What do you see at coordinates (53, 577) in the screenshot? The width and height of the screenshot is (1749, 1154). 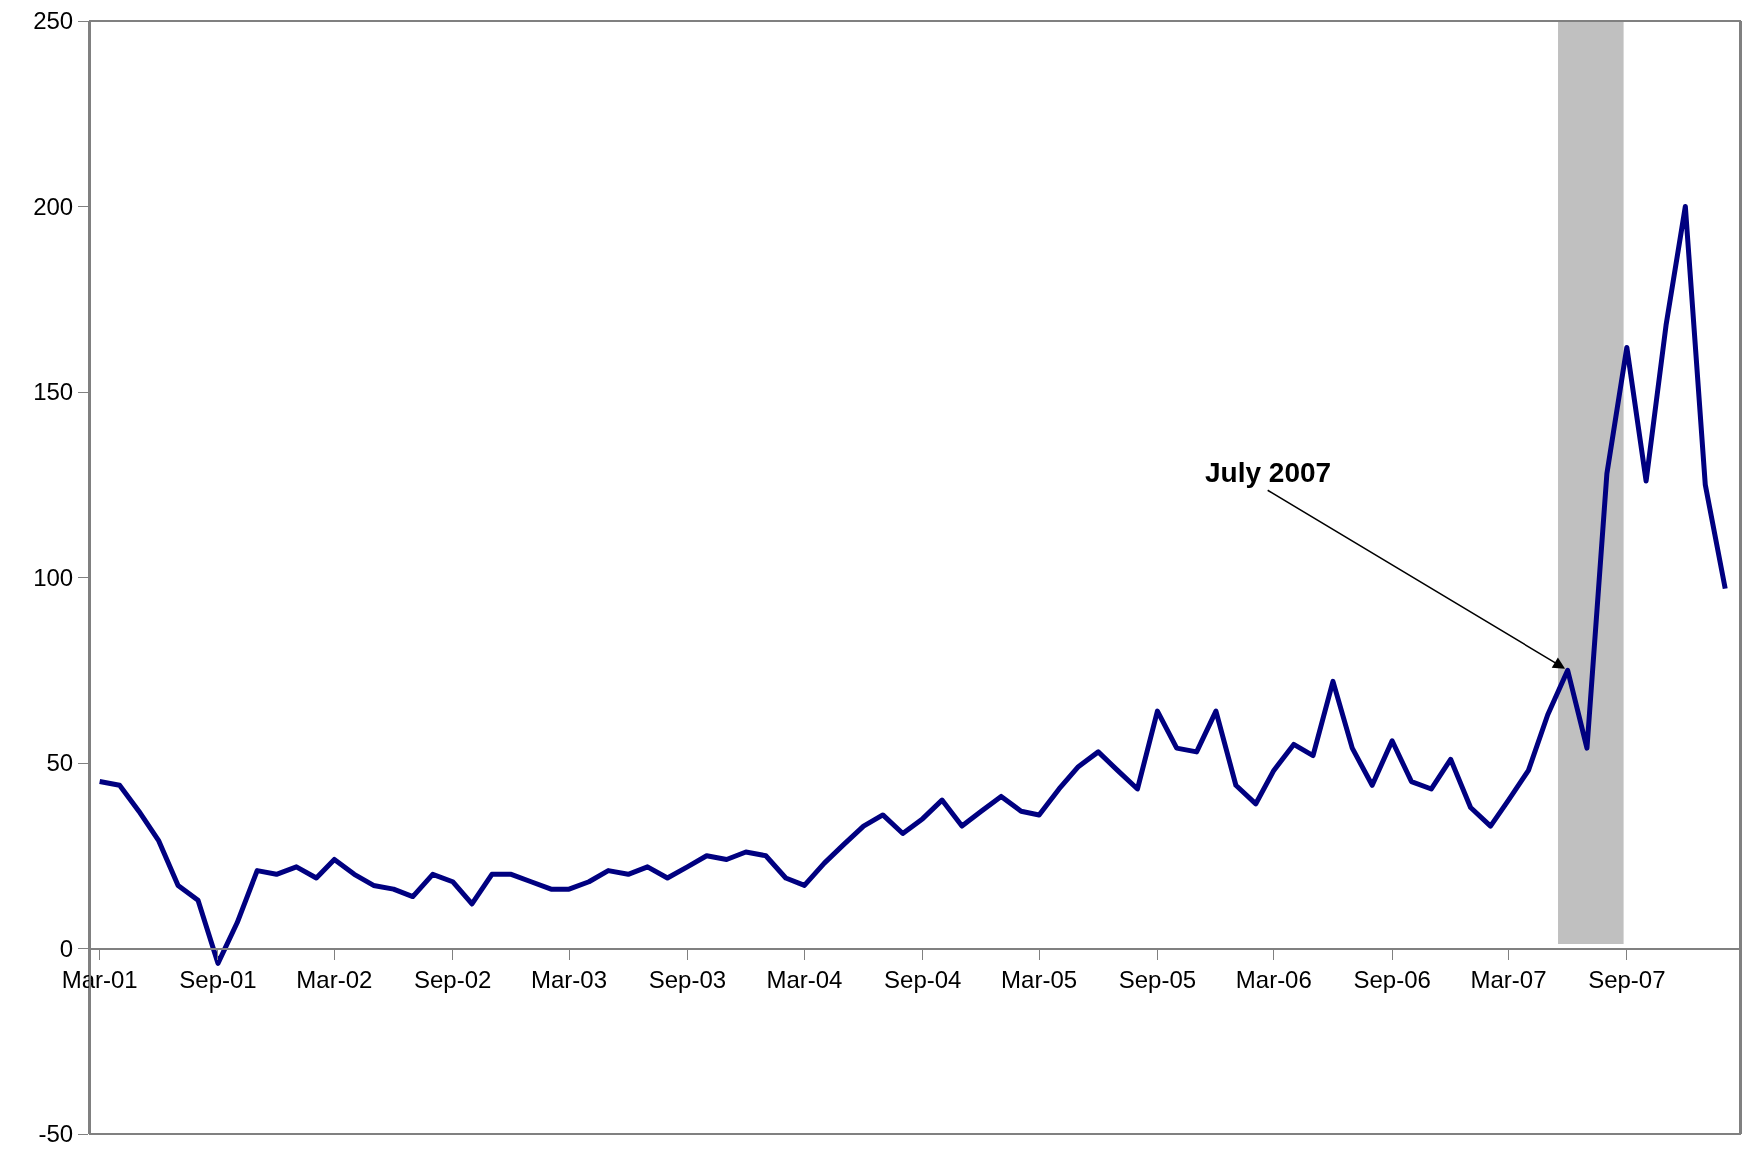 I see `y-tick-label: 100` at bounding box center [53, 577].